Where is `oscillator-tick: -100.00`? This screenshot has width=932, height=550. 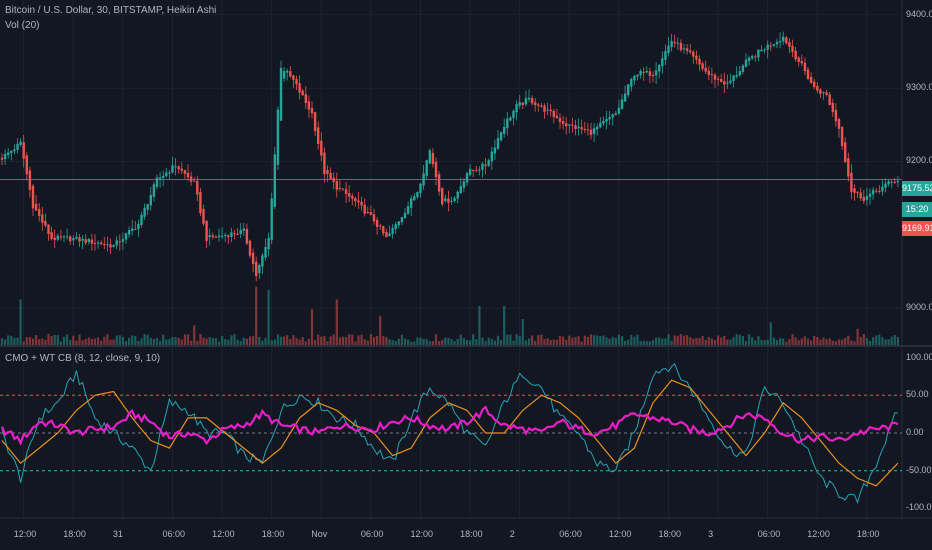 oscillator-tick: -100.00 is located at coordinates (919, 507).